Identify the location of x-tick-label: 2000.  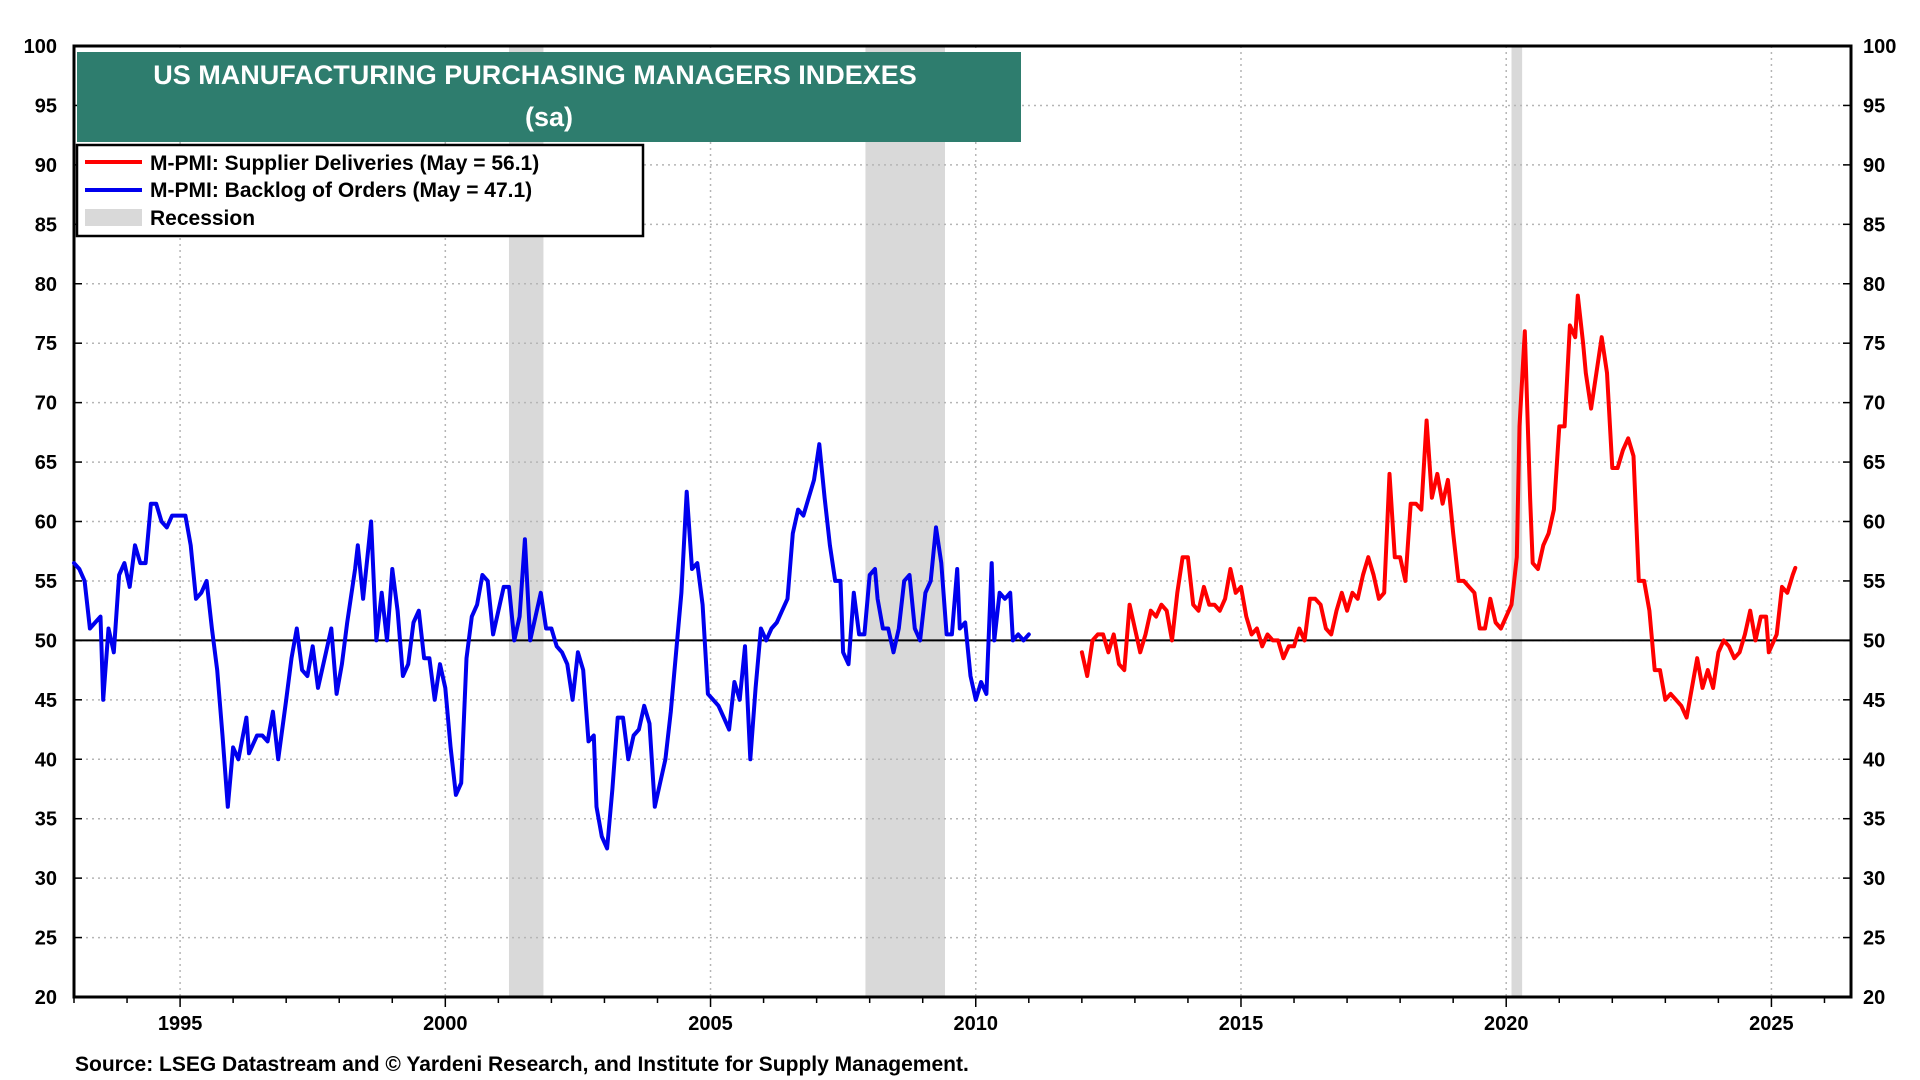
(445, 1024).